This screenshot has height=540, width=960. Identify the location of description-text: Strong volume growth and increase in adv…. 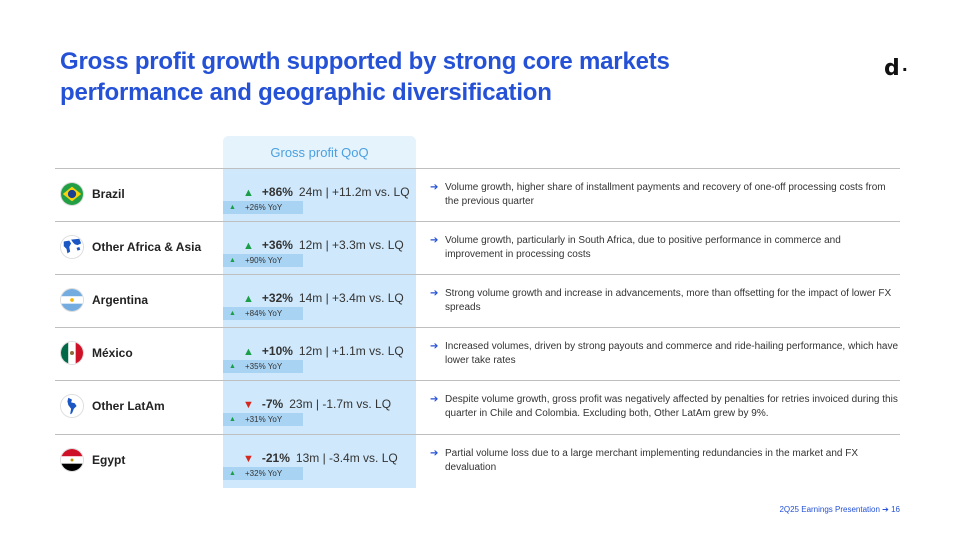
(668, 300).